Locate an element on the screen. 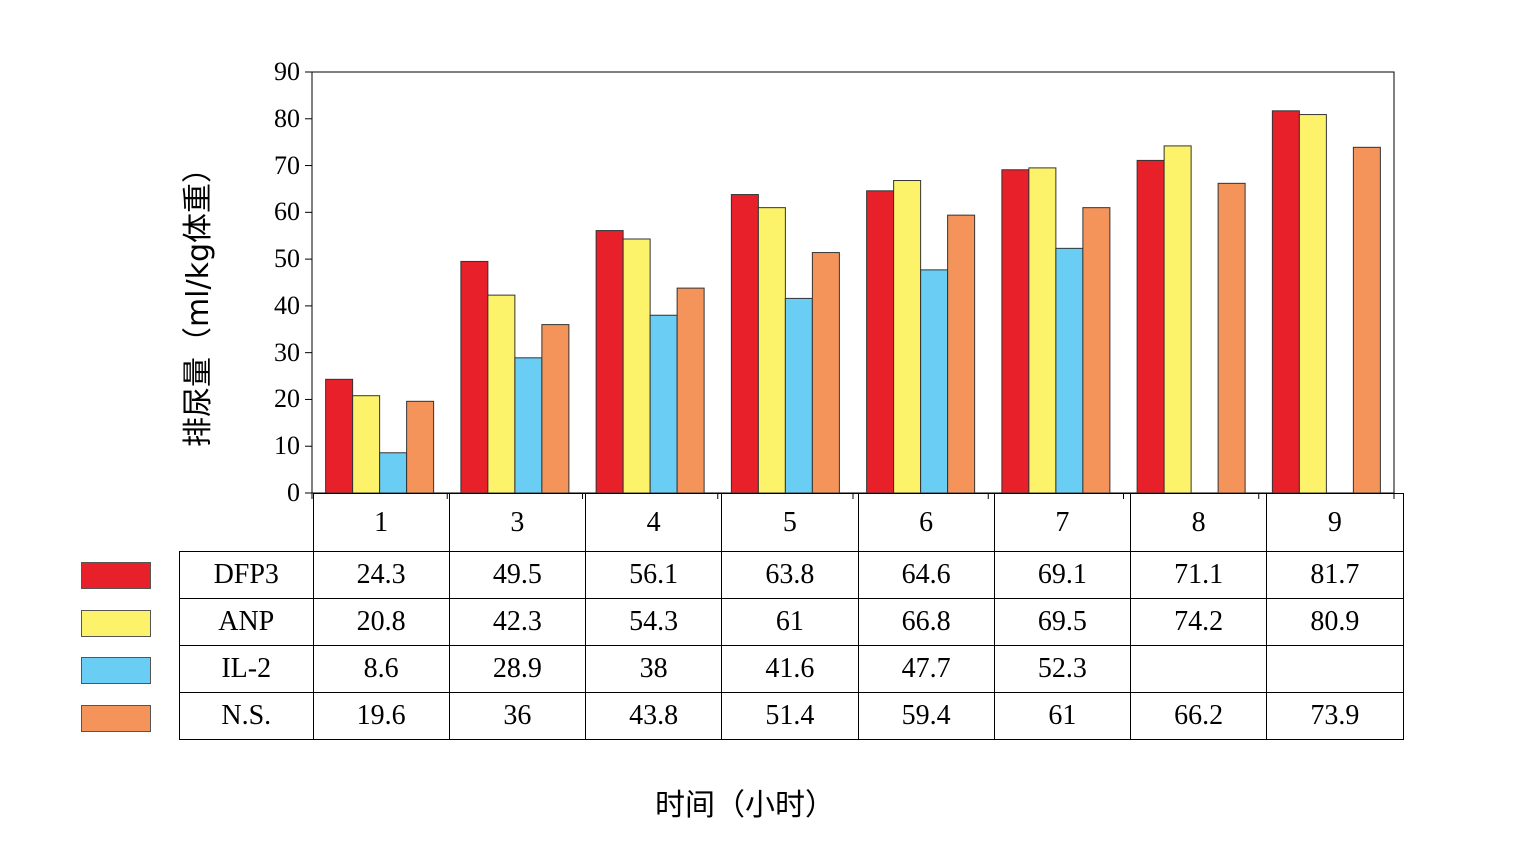  table-corner is located at coordinates (246, 522).